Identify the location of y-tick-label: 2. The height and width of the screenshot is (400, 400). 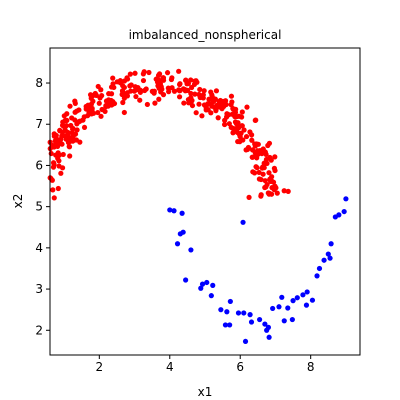
(39, 330).